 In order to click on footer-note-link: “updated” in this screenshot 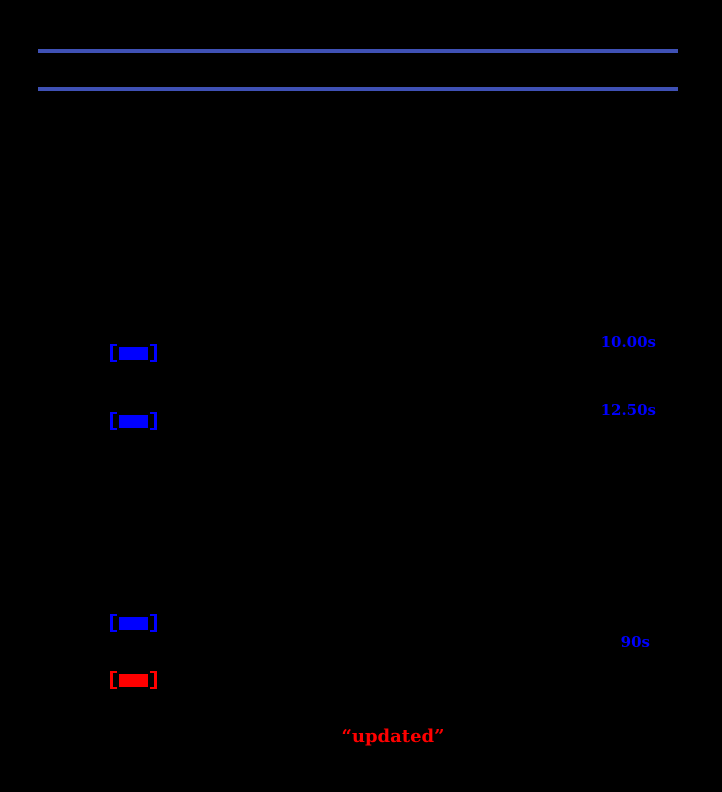, I will do `click(393, 736)`.